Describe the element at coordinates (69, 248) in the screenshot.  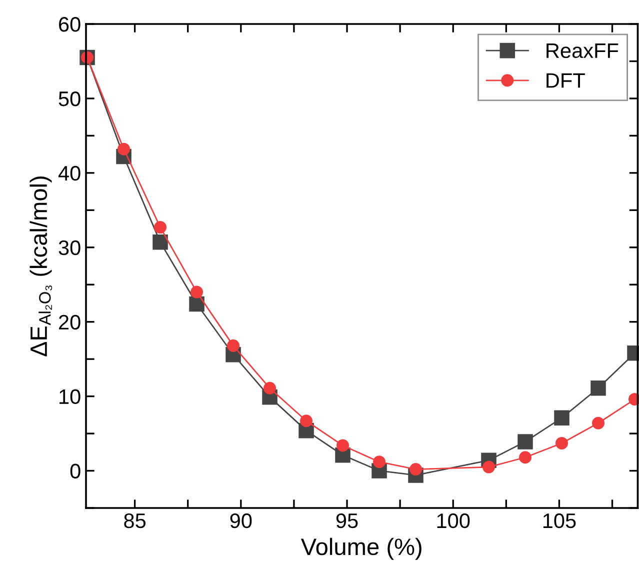
I see `y-tick-label: 30` at that location.